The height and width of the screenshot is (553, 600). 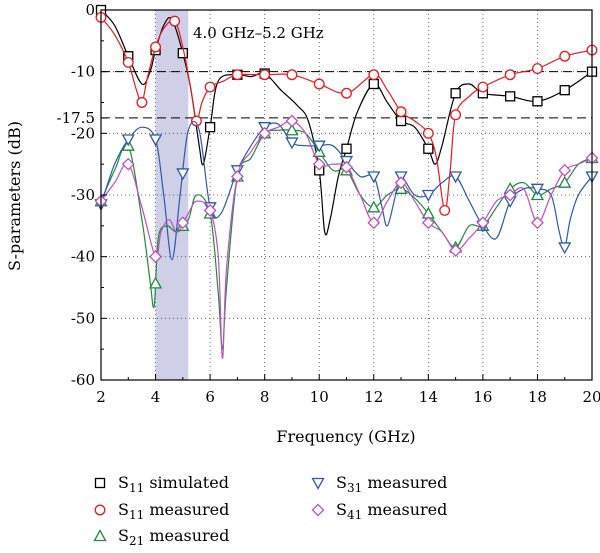 What do you see at coordinates (173, 484) in the screenshot?
I see `legend-label: S11 simulated` at bounding box center [173, 484].